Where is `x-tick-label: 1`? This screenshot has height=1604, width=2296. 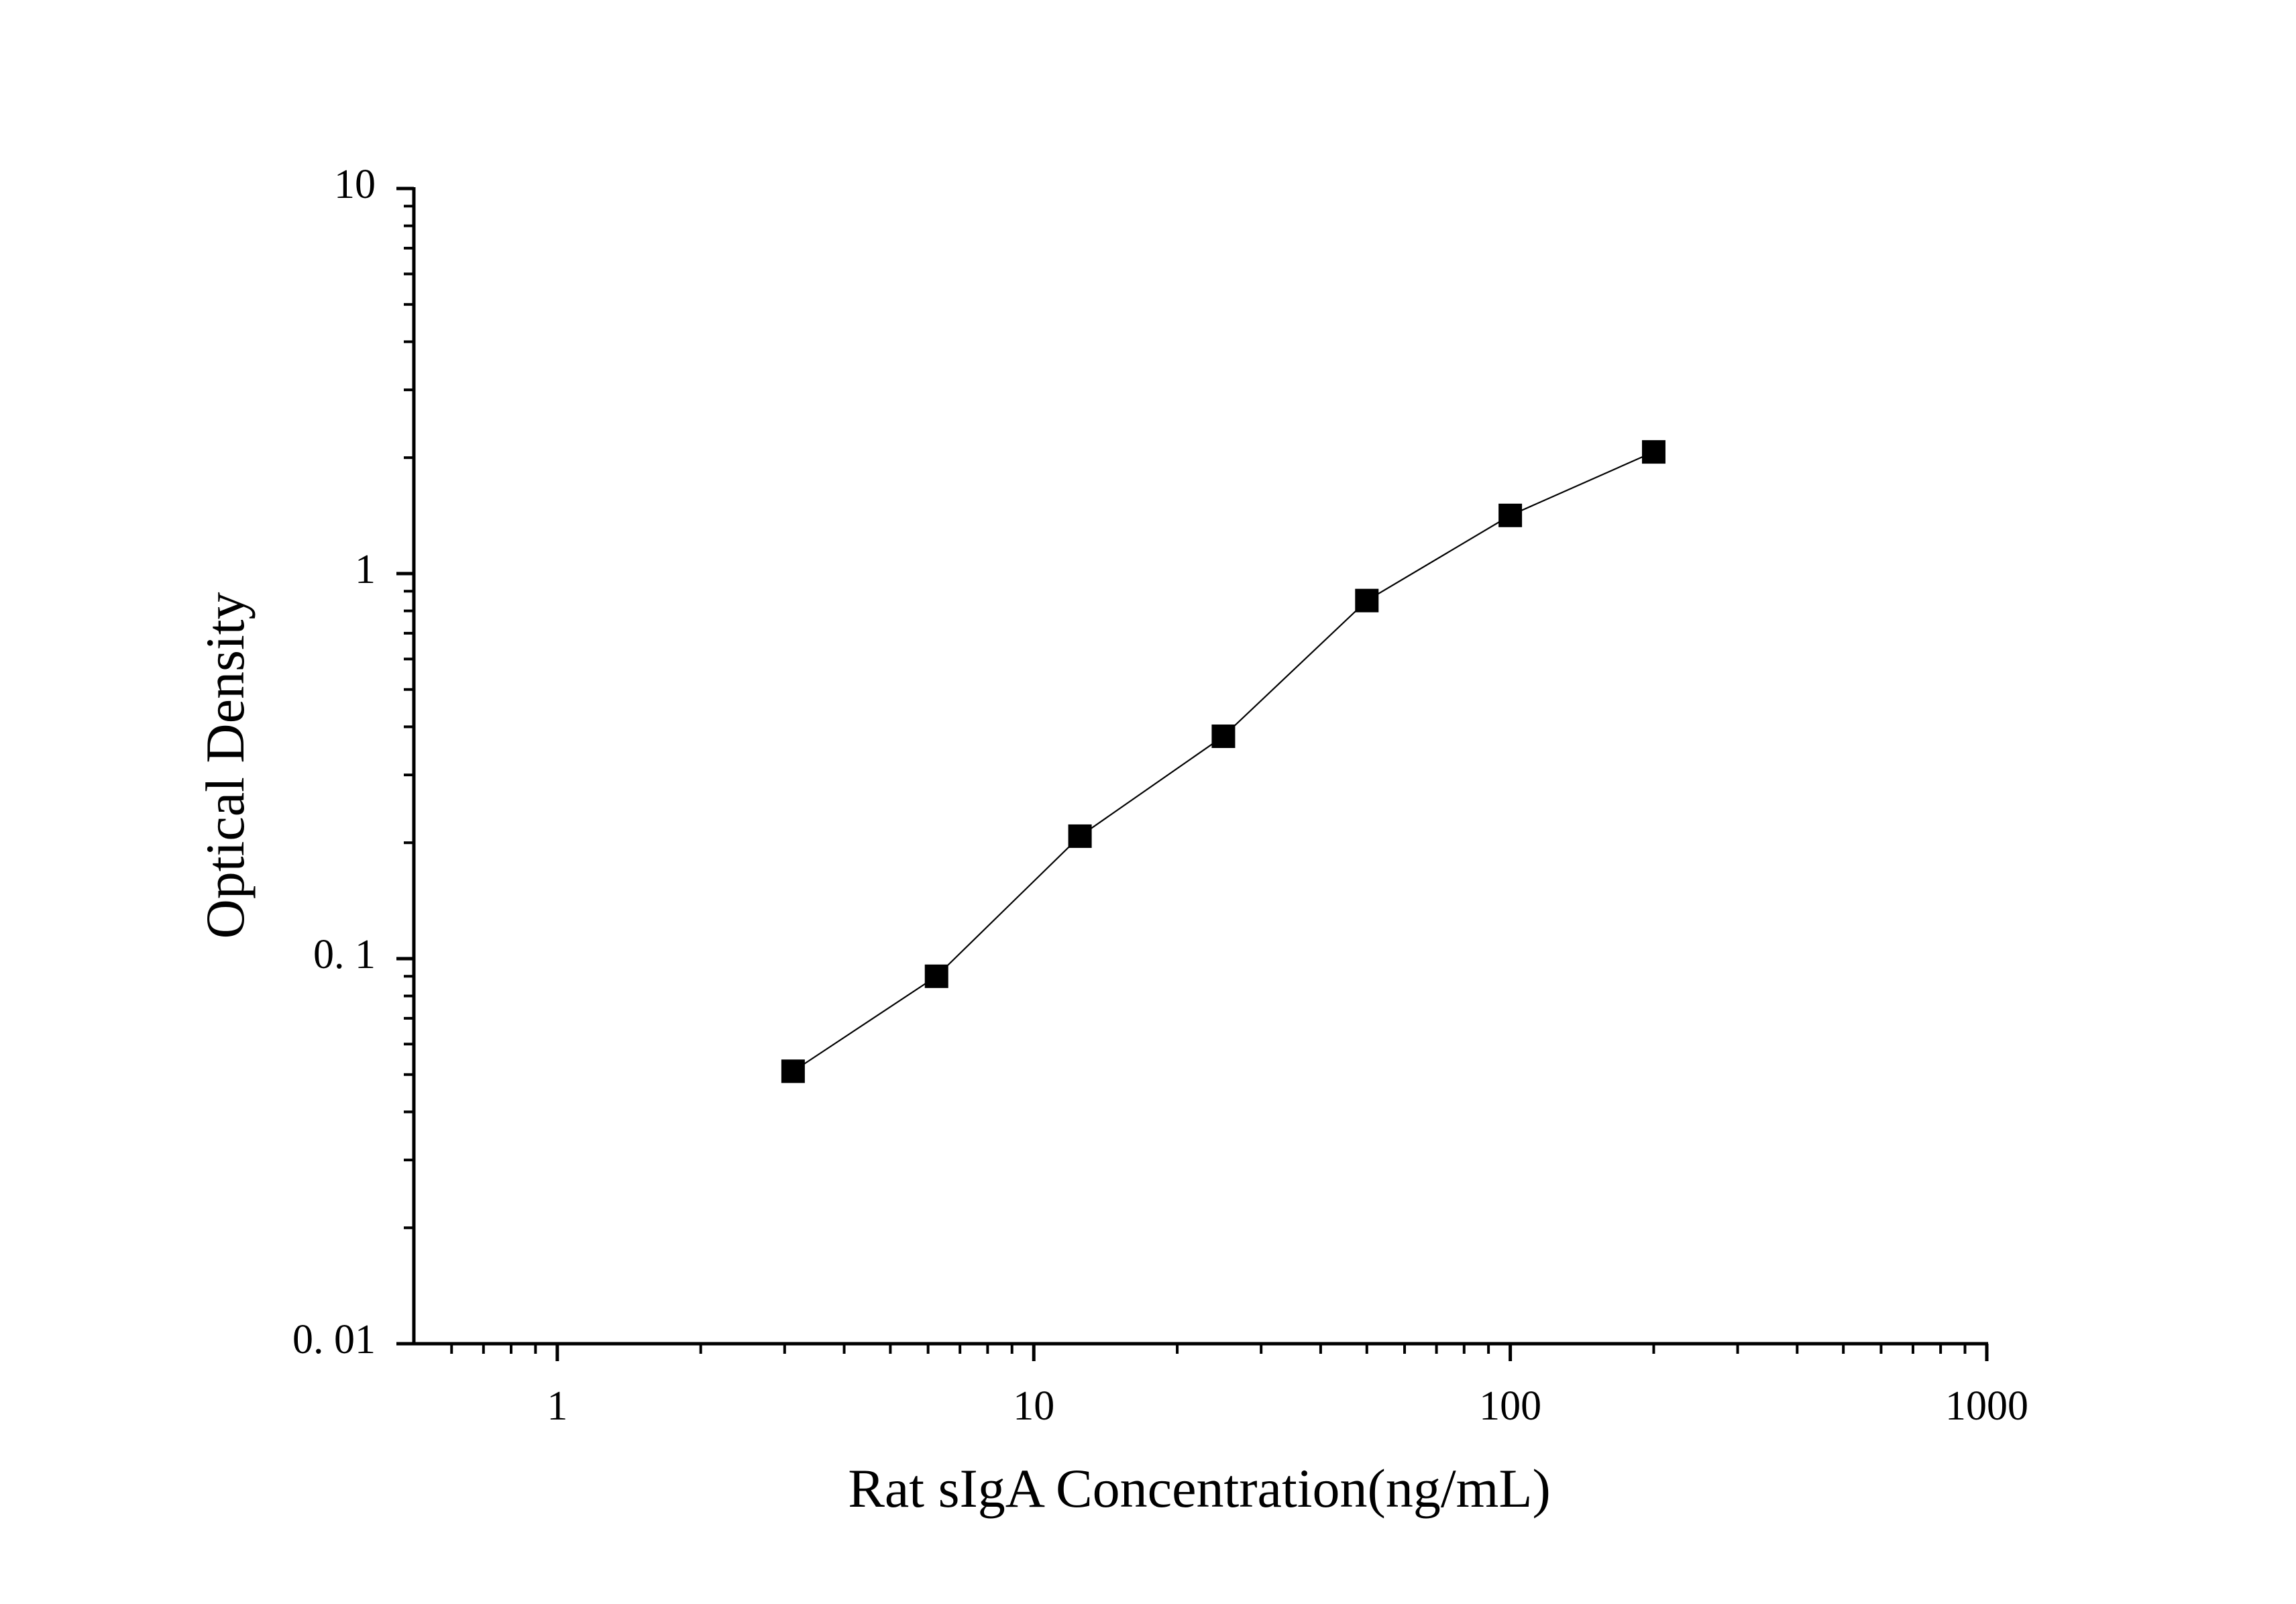 x-tick-label: 1 is located at coordinates (557, 1406).